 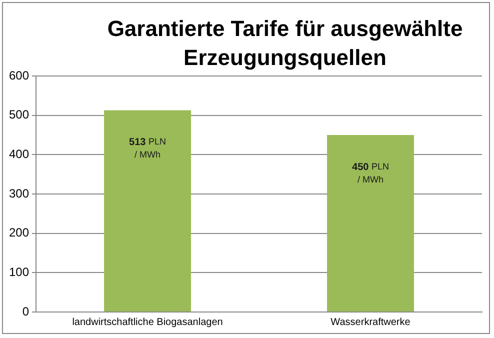 What do you see at coordinates (147, 322) in the screenshot?
I see `x-tick-label: landwirtschaftliche Biogasanlagen` at bounding box center [147, 322].